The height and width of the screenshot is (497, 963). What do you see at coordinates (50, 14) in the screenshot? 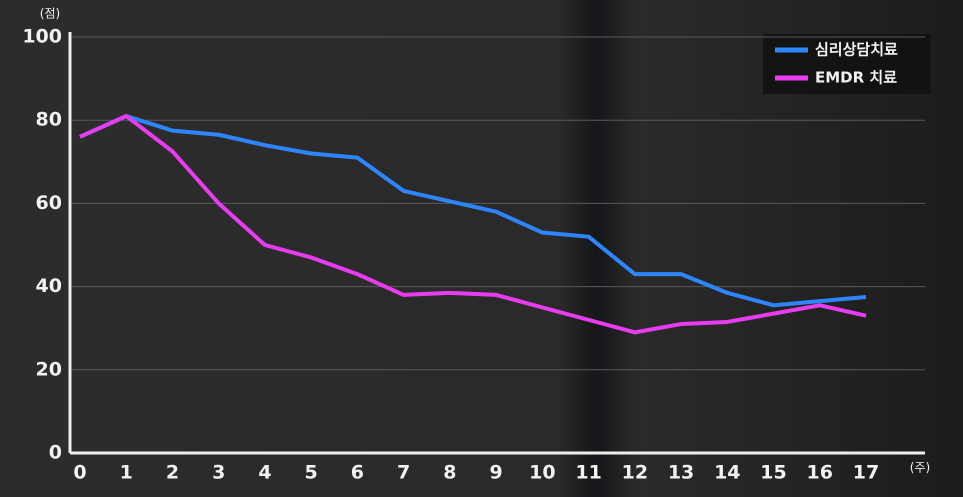
I see `y-axis-label: (점)` at bounding box center [50, 14].